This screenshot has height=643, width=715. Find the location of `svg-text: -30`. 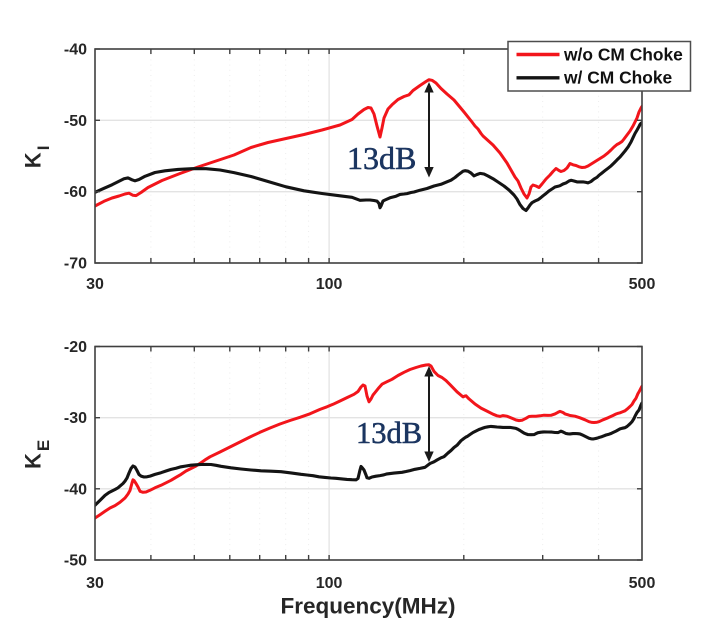

svg-text: -30 is located at coordinates (75, 418).